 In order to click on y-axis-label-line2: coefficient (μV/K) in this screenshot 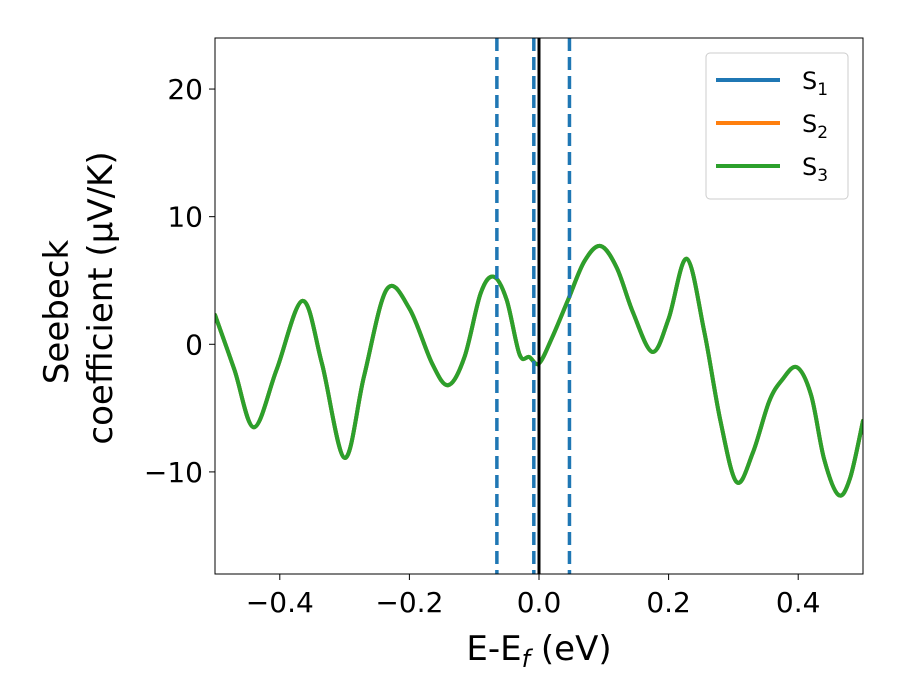, I will do `click(101, 297)`.